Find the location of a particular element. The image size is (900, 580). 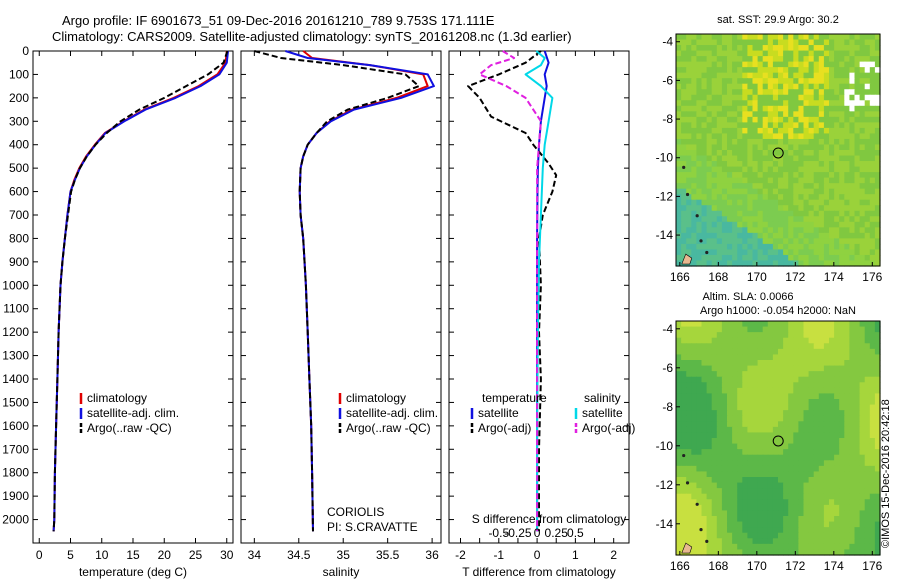

temperature-legend-label: satellite-adj. clim. is located at coordinates (133, 413).